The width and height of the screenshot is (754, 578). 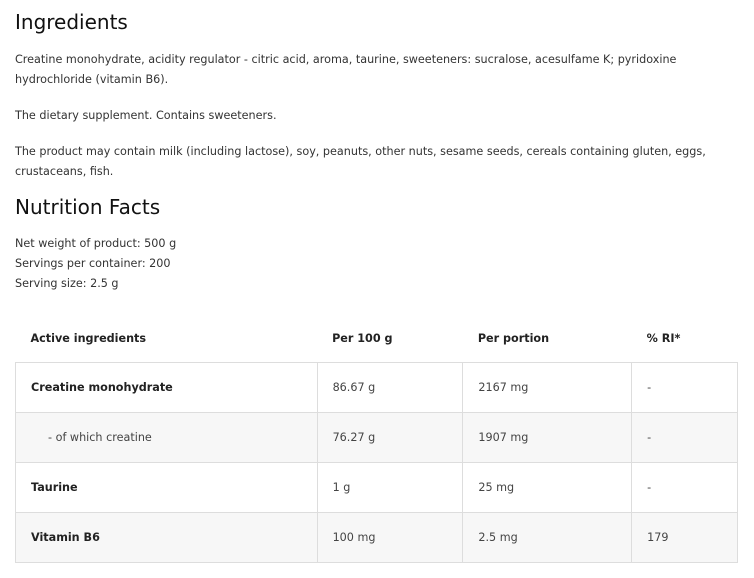 I want to click on net-weight: Net weight of product: 500 g, so click(x=96, y=243).